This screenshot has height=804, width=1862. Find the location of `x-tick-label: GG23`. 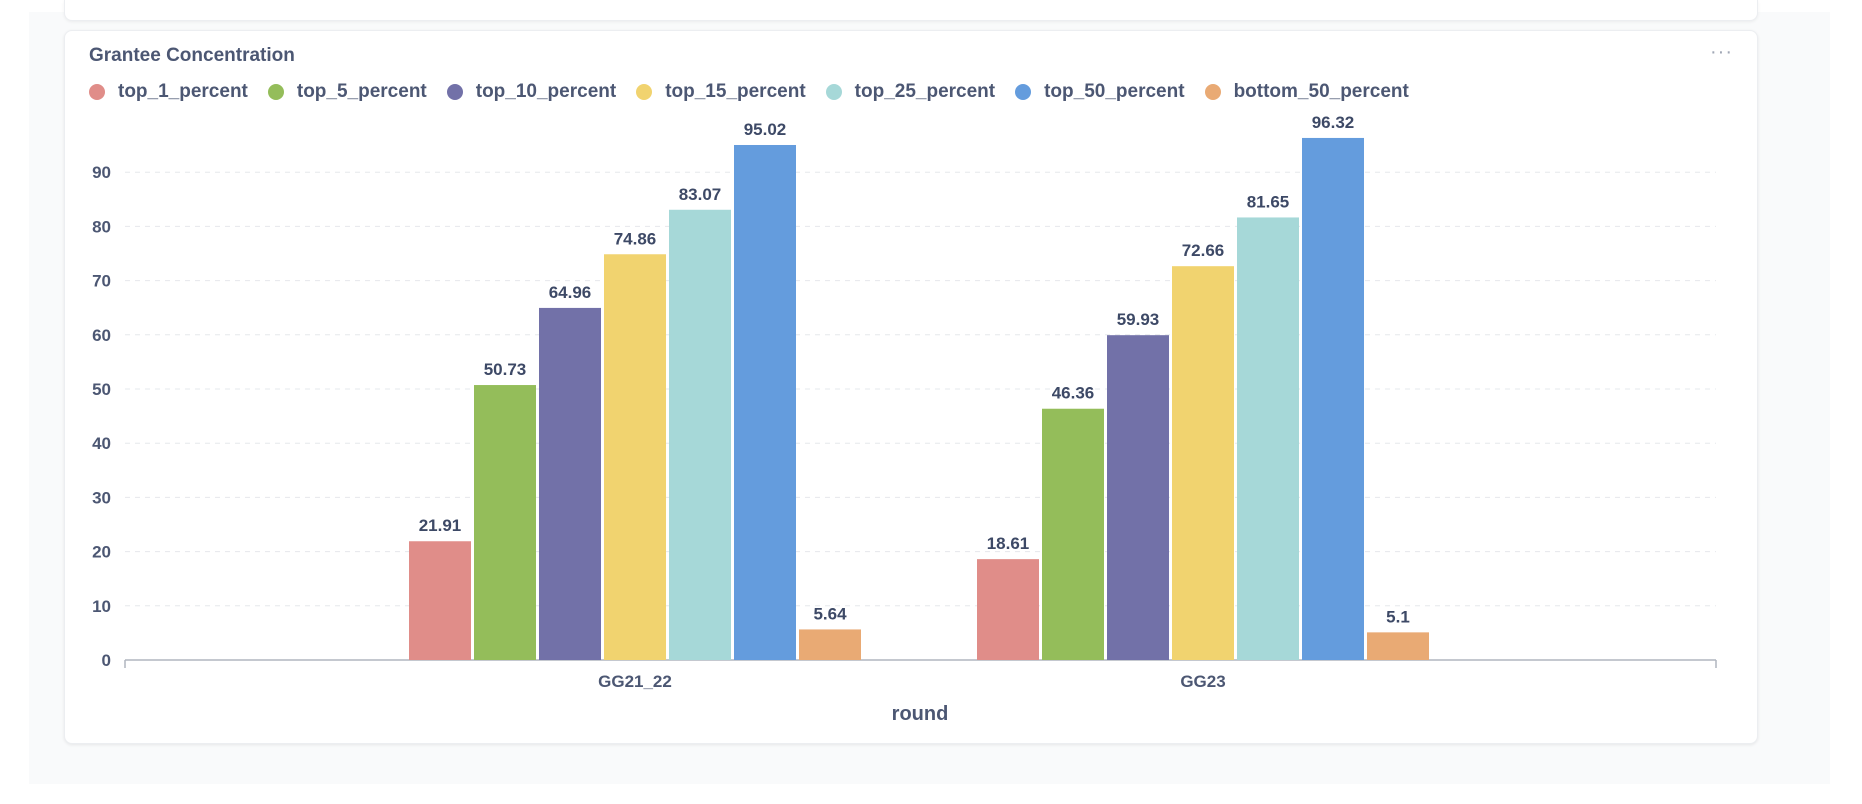

x-tick-label: GG23 is located at coordinates (1202, 681).